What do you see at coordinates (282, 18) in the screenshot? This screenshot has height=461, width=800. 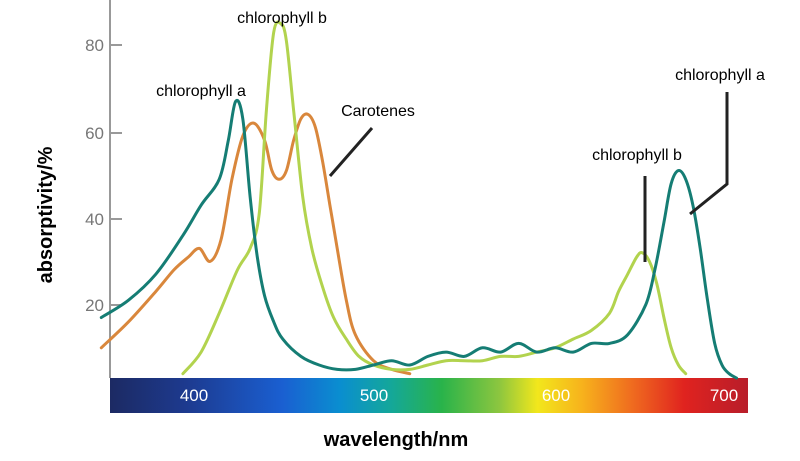 I see `annotation-chlorophyll-b-top: chlorophyll b` at bounding box center [282, 18].